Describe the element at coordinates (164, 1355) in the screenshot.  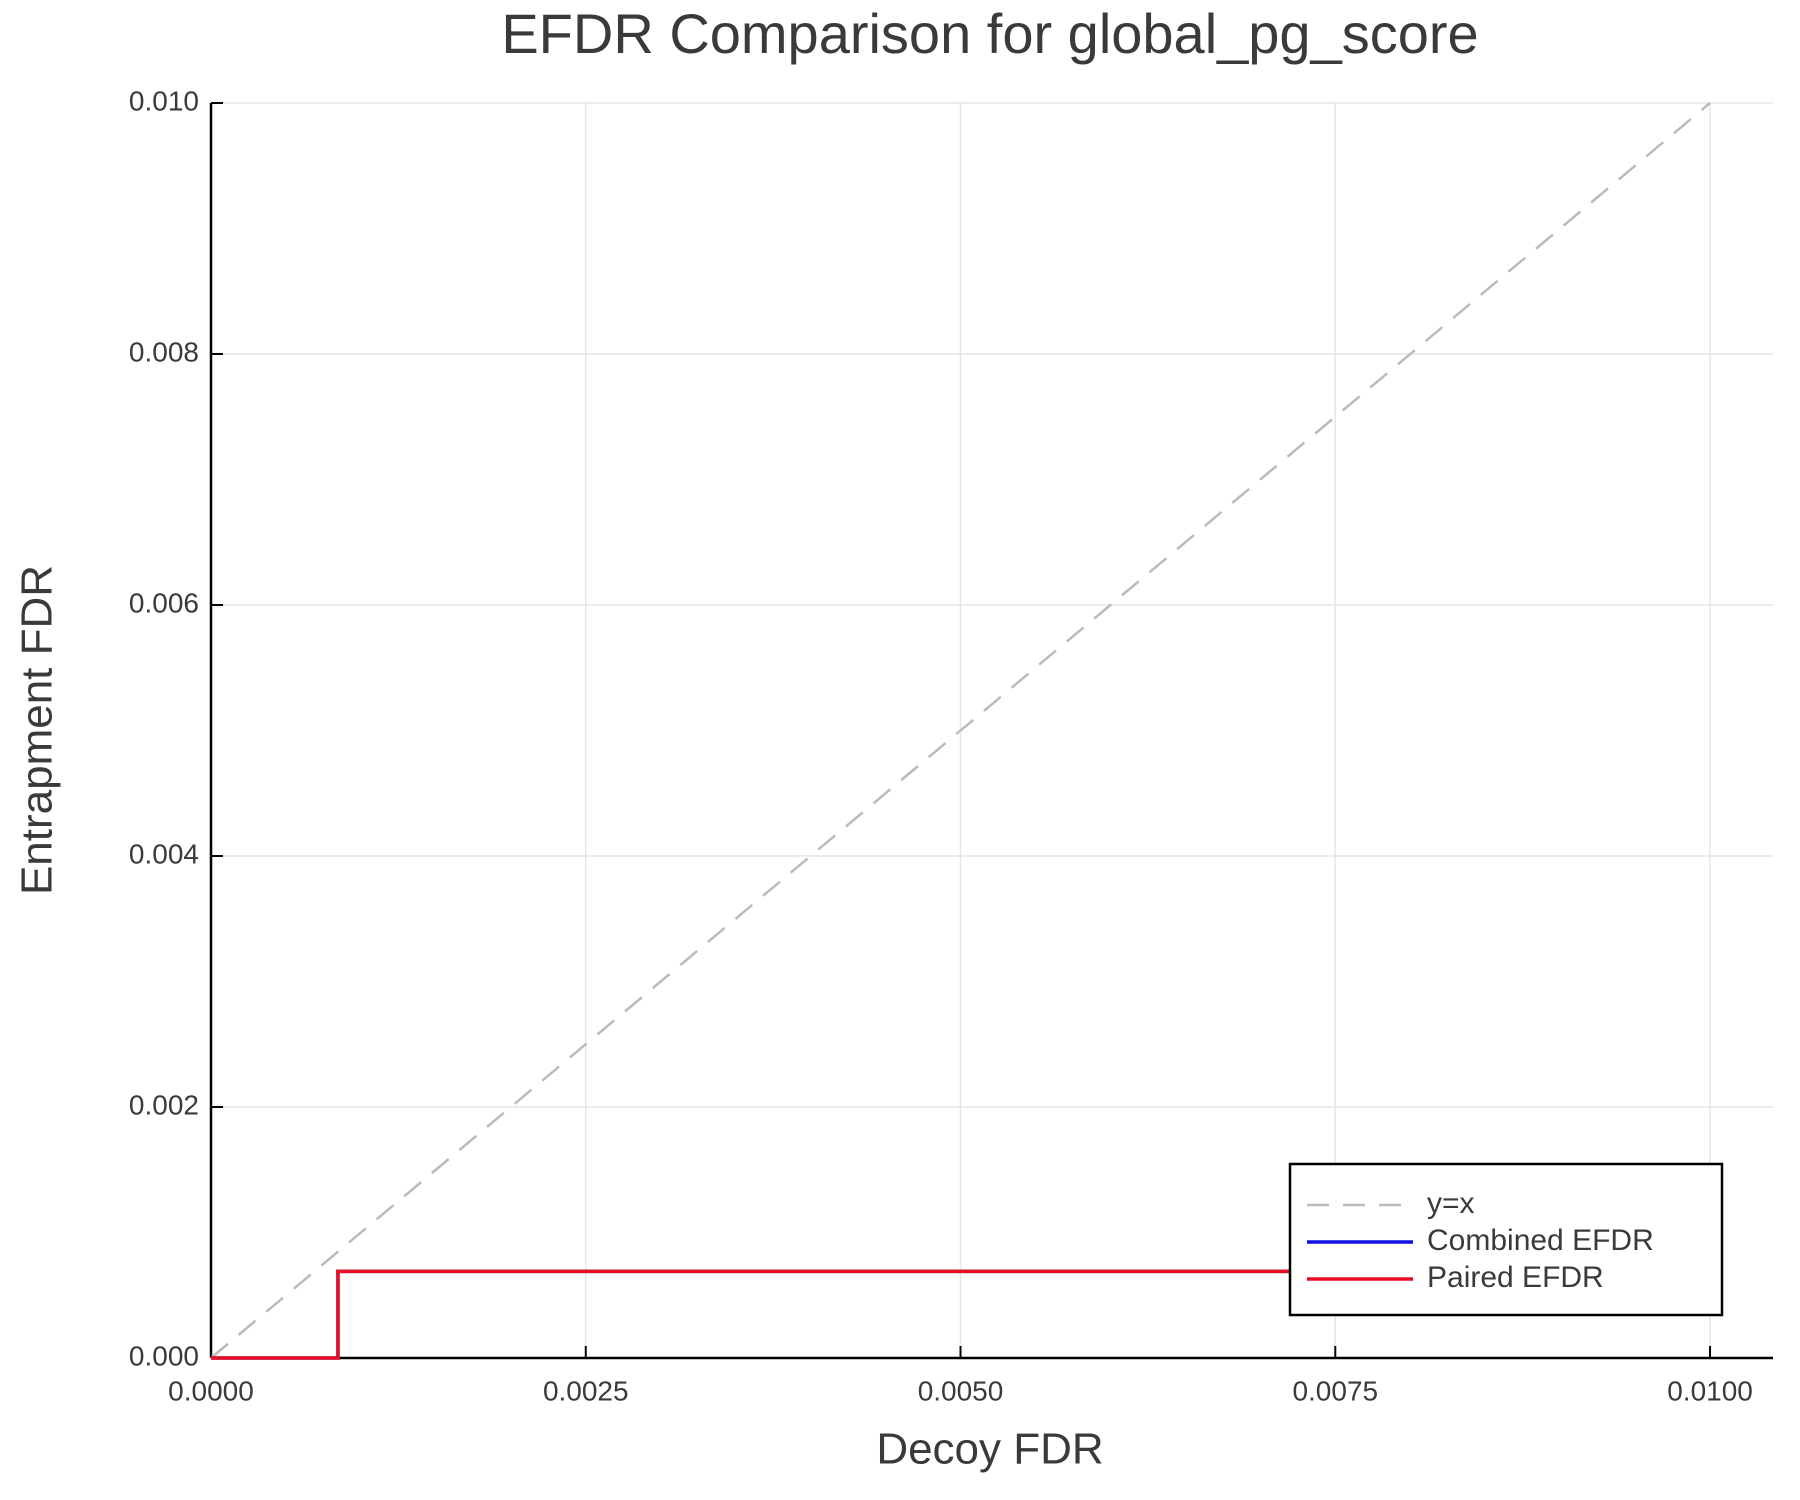
I see `y-tick-label: 0.000` at that location.